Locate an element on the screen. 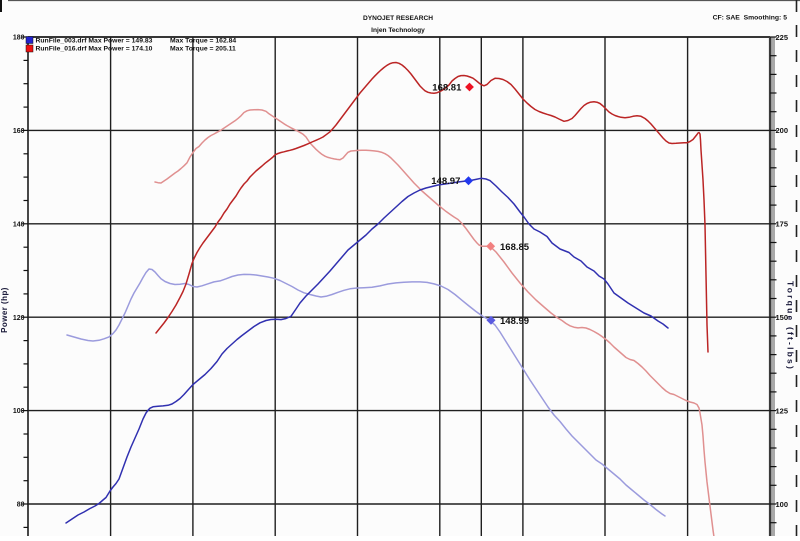 The image size is (800, 541). svg-text: 160 is located at coordinates (19, 131).